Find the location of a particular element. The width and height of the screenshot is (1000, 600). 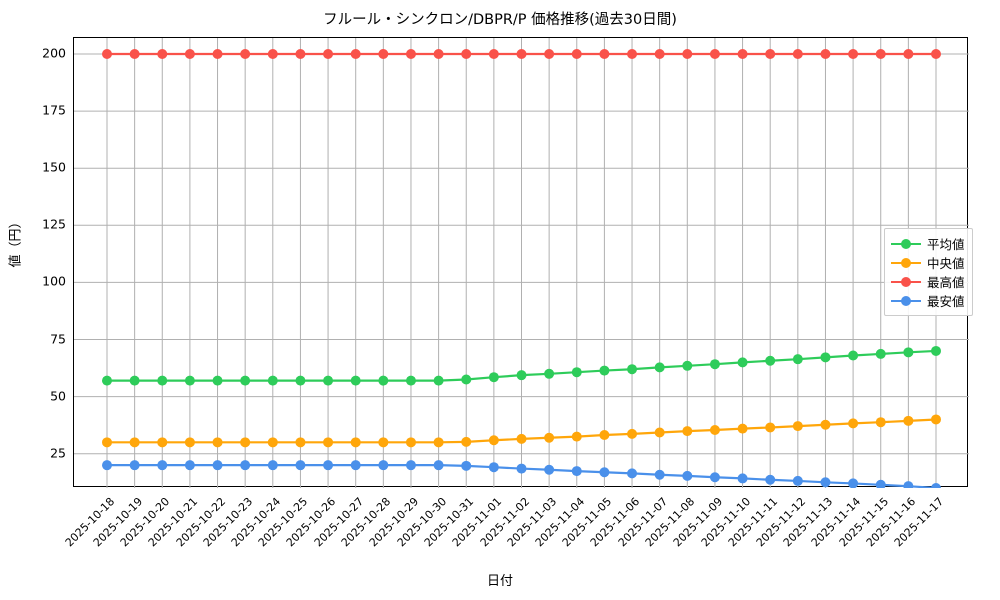

y-axis-tick-labels: 25 50 75 100 125 150 175 200 is located at coordinates (33, 262).